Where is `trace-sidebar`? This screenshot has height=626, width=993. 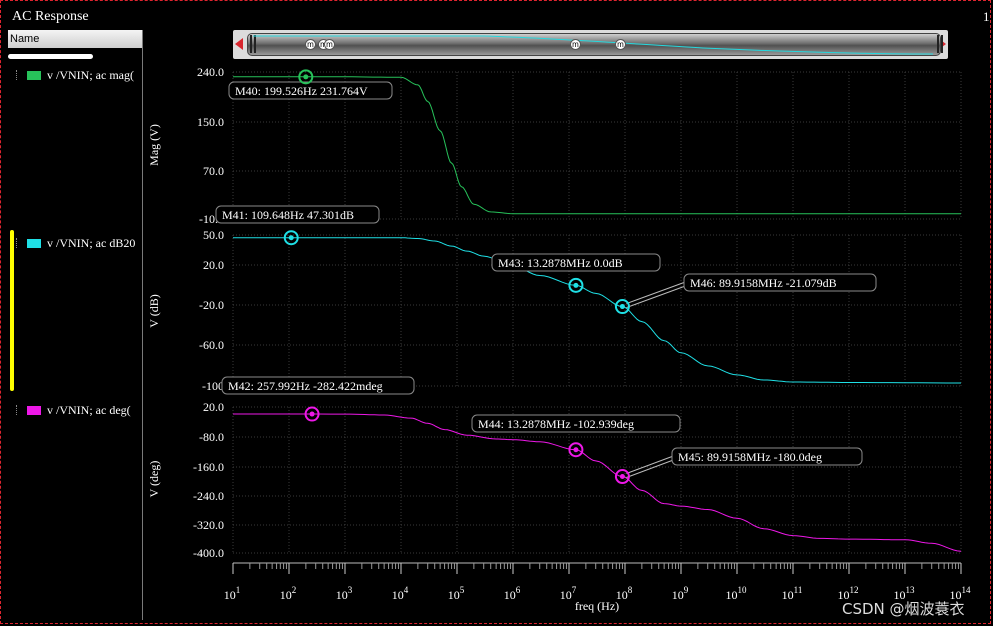 trace-sidebar is located at coordinates (75, 325).